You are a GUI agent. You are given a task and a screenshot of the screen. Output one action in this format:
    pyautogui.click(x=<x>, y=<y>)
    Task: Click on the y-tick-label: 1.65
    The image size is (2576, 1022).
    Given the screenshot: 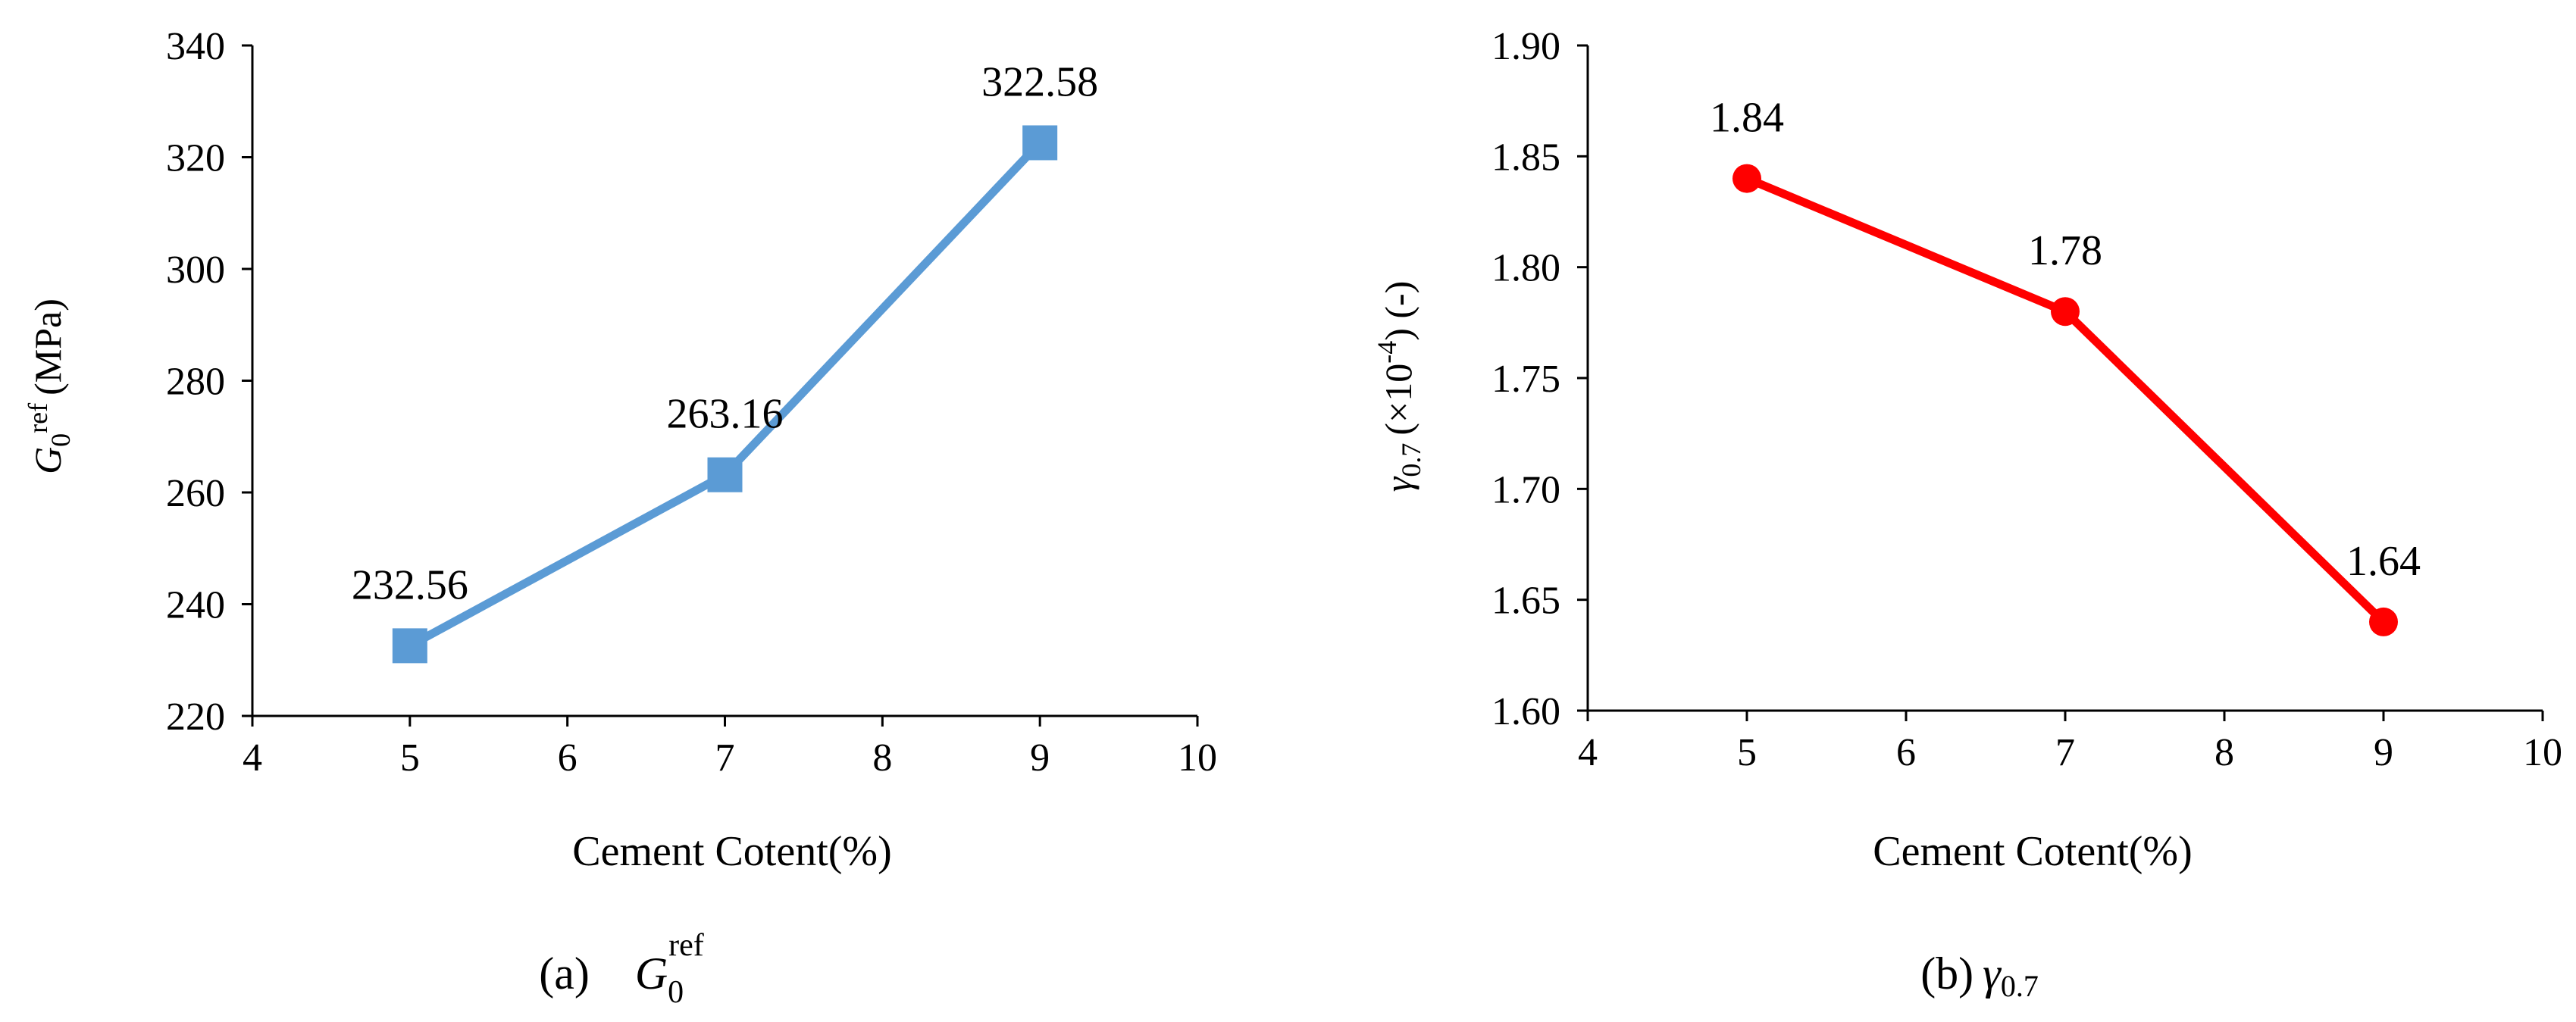 What is the action you would take?
    pyautogui.click(x=1525, y=601)
    